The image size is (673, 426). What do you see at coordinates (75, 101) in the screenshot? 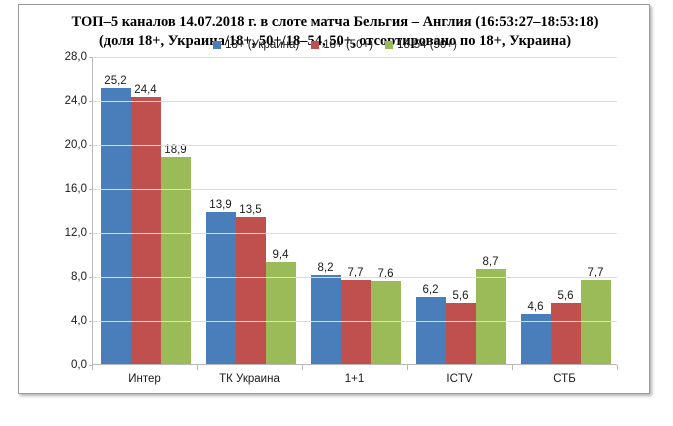
I see `y-axis-tick-label: 24,0` at bounding box center [75, 101].